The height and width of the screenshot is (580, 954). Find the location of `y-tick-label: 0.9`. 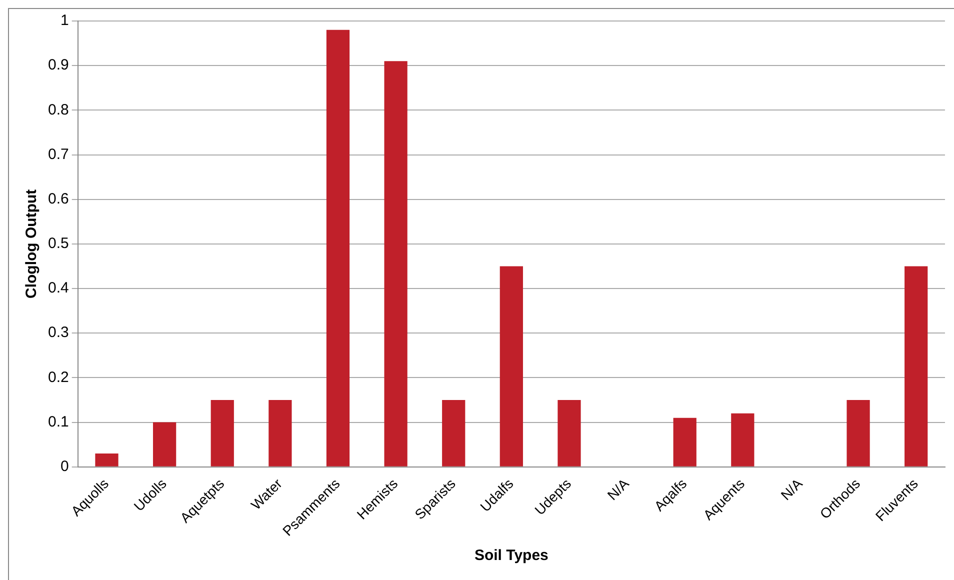

y-tick-label: 0.9 is located at coordinates (58, 65).